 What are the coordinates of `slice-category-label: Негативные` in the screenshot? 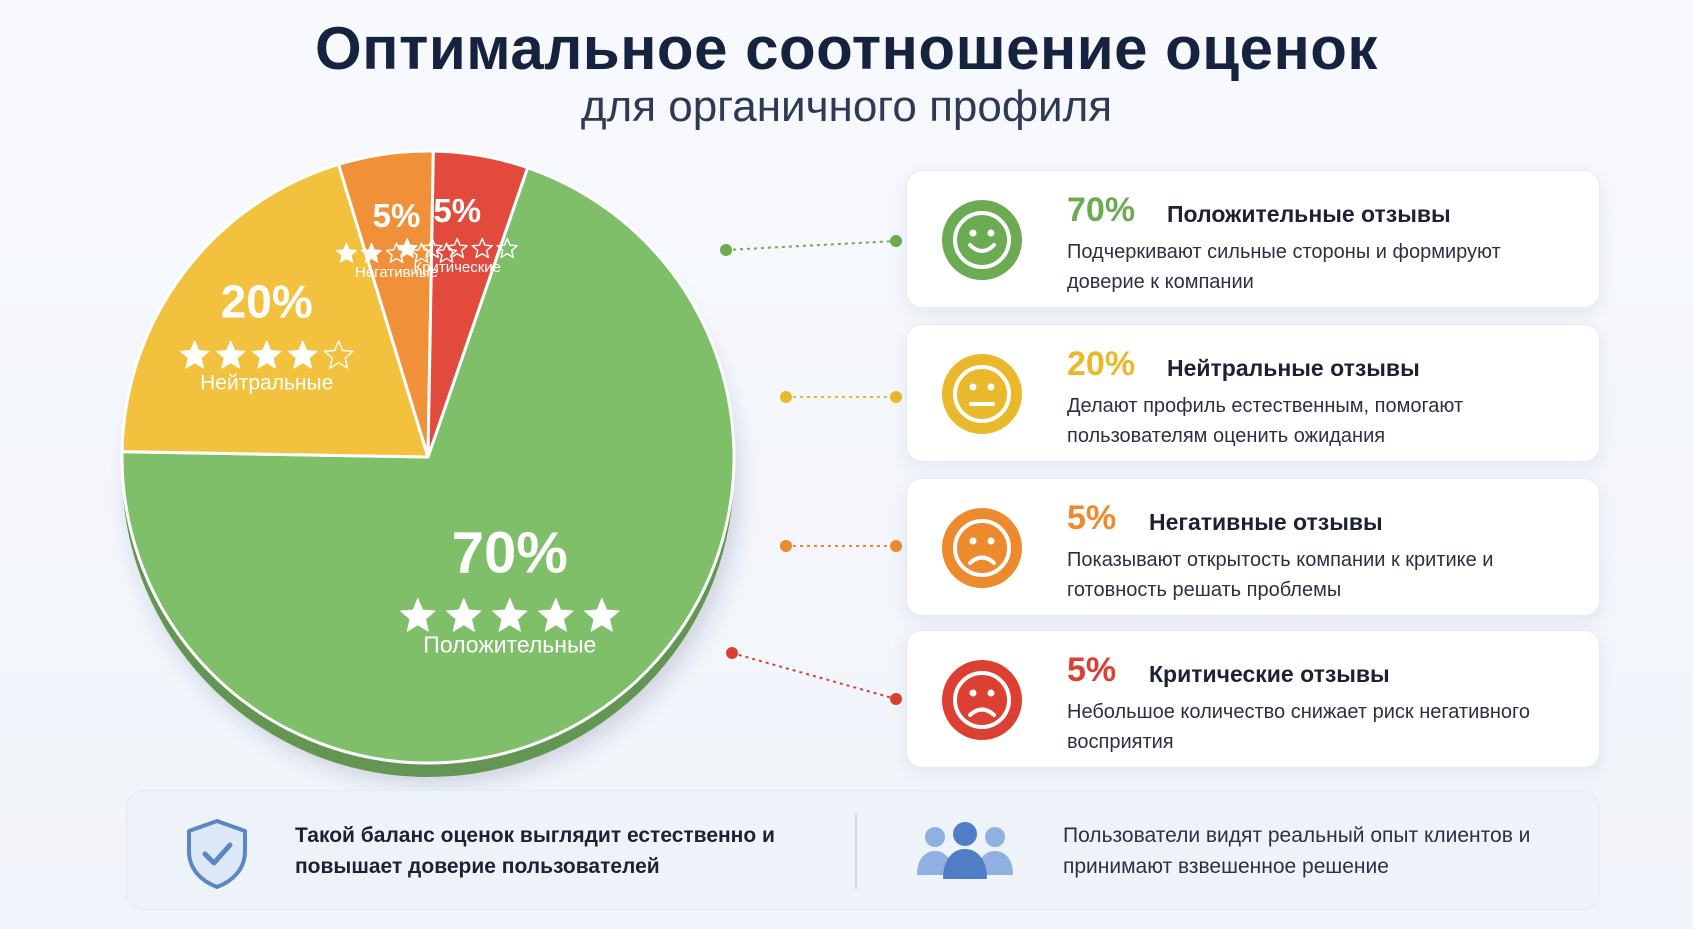 It's located at (396, 272).